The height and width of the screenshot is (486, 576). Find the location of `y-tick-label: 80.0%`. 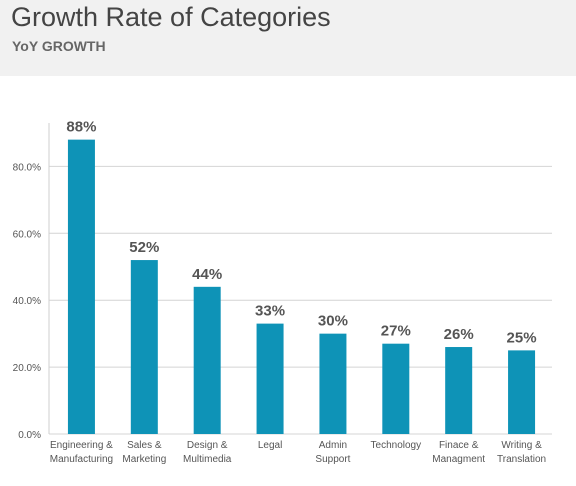

y-tick-label: 80.0% is located at coordinates (27, 167).